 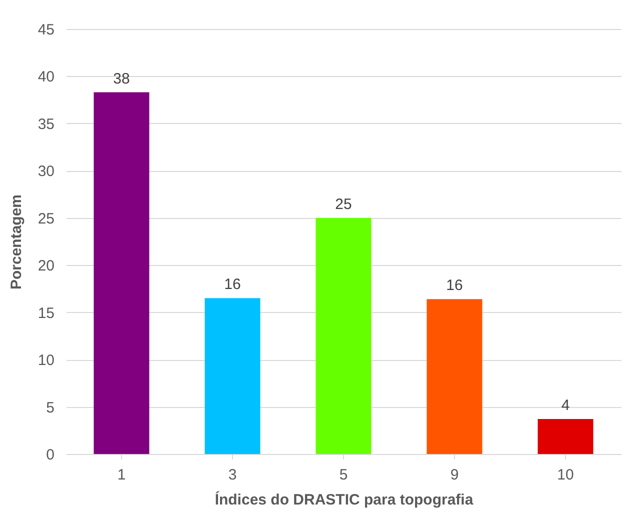 I want to click on y-tick-label: 30, so click(x=46, y=171).